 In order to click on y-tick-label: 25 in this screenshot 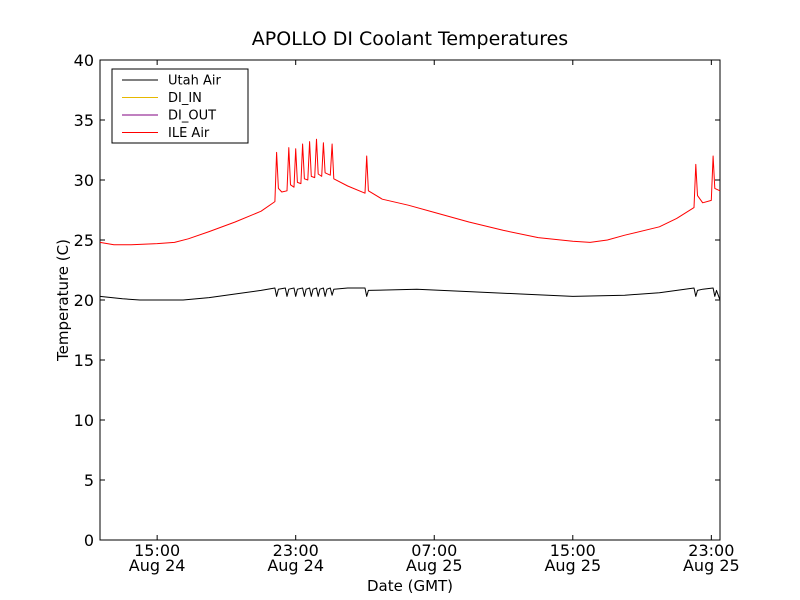, I will do `click(84, 240)`.